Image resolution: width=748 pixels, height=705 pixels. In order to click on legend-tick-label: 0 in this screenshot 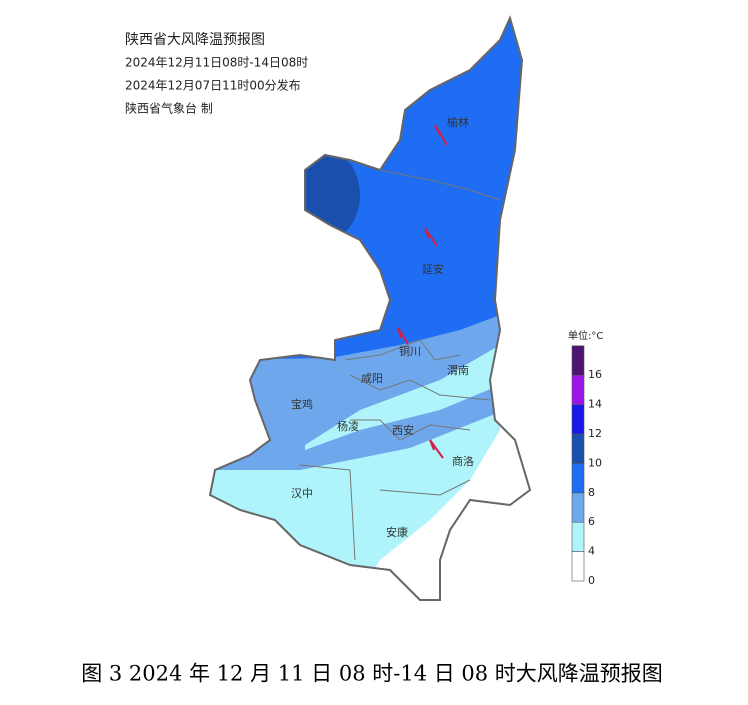, I will do `click(591, 580)`.